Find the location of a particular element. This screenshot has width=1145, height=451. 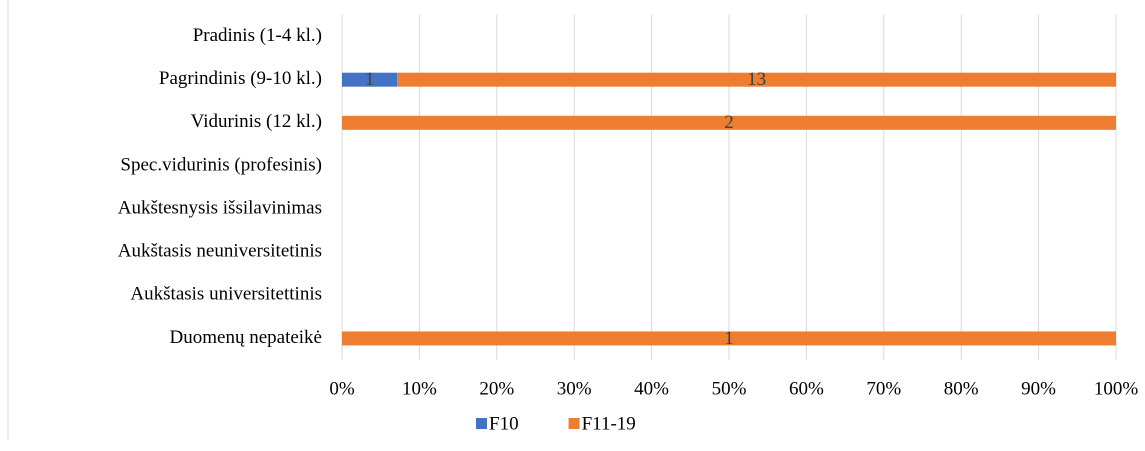

y-tick-label: Spec.vidurinis (profesinis) is located at coordinates (221, 164).